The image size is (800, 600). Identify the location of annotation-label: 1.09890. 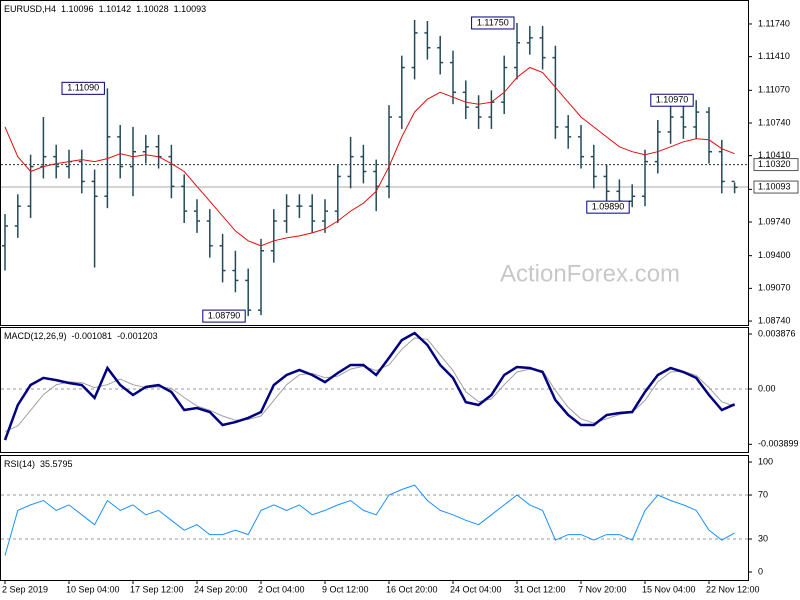
(608, 207).